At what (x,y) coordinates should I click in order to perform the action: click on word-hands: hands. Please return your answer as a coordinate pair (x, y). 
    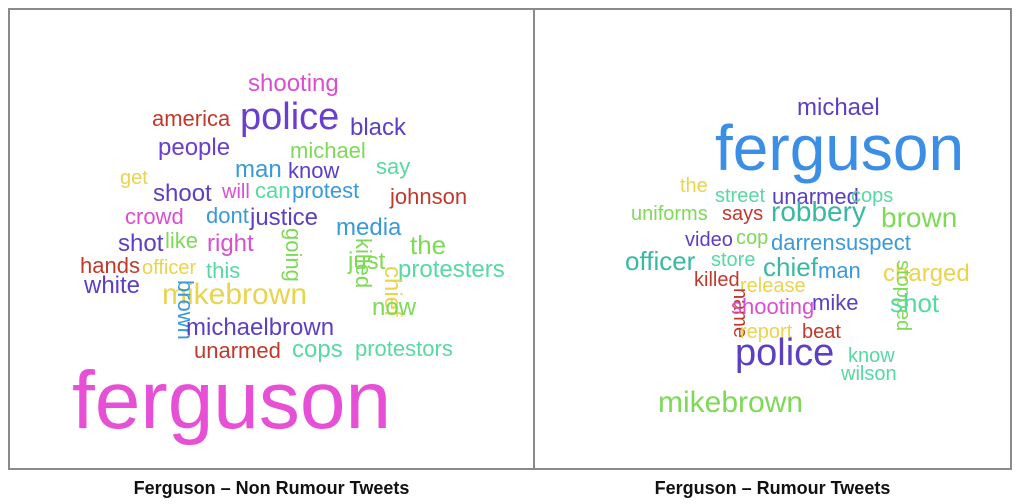
    Looking at the image, I should click on (110, 265).